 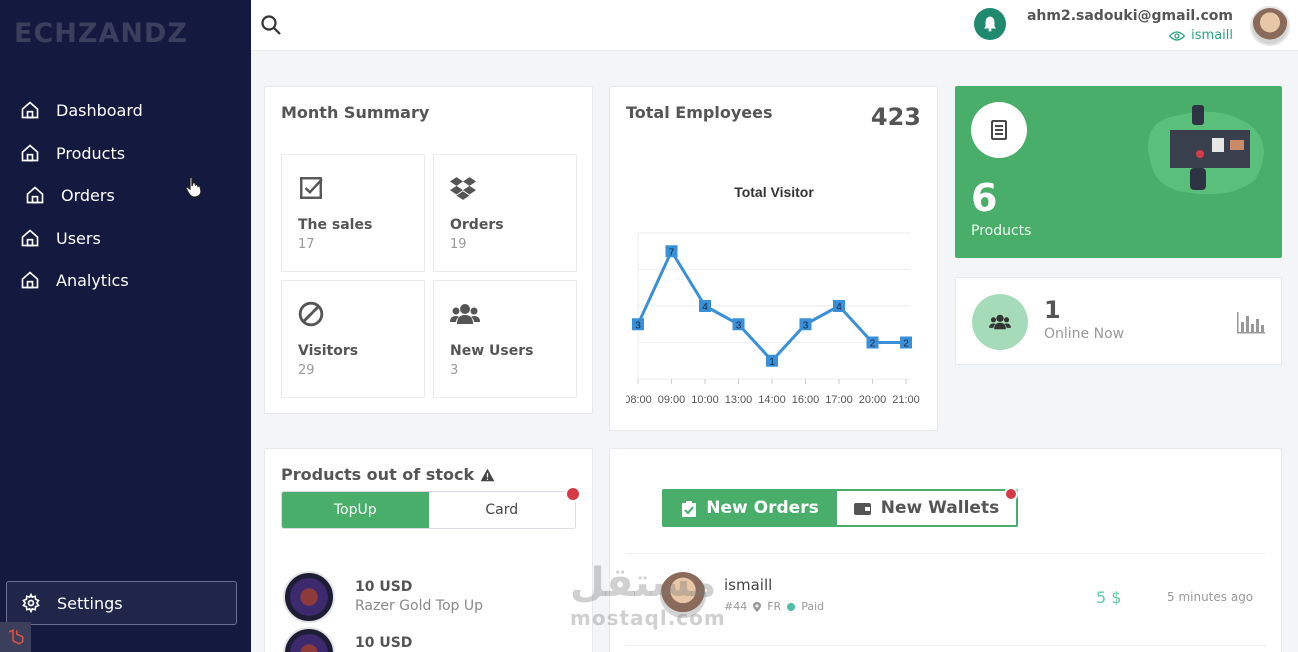 I want to click on sidebar-item-label: Orders, so click(x=88, y=195).